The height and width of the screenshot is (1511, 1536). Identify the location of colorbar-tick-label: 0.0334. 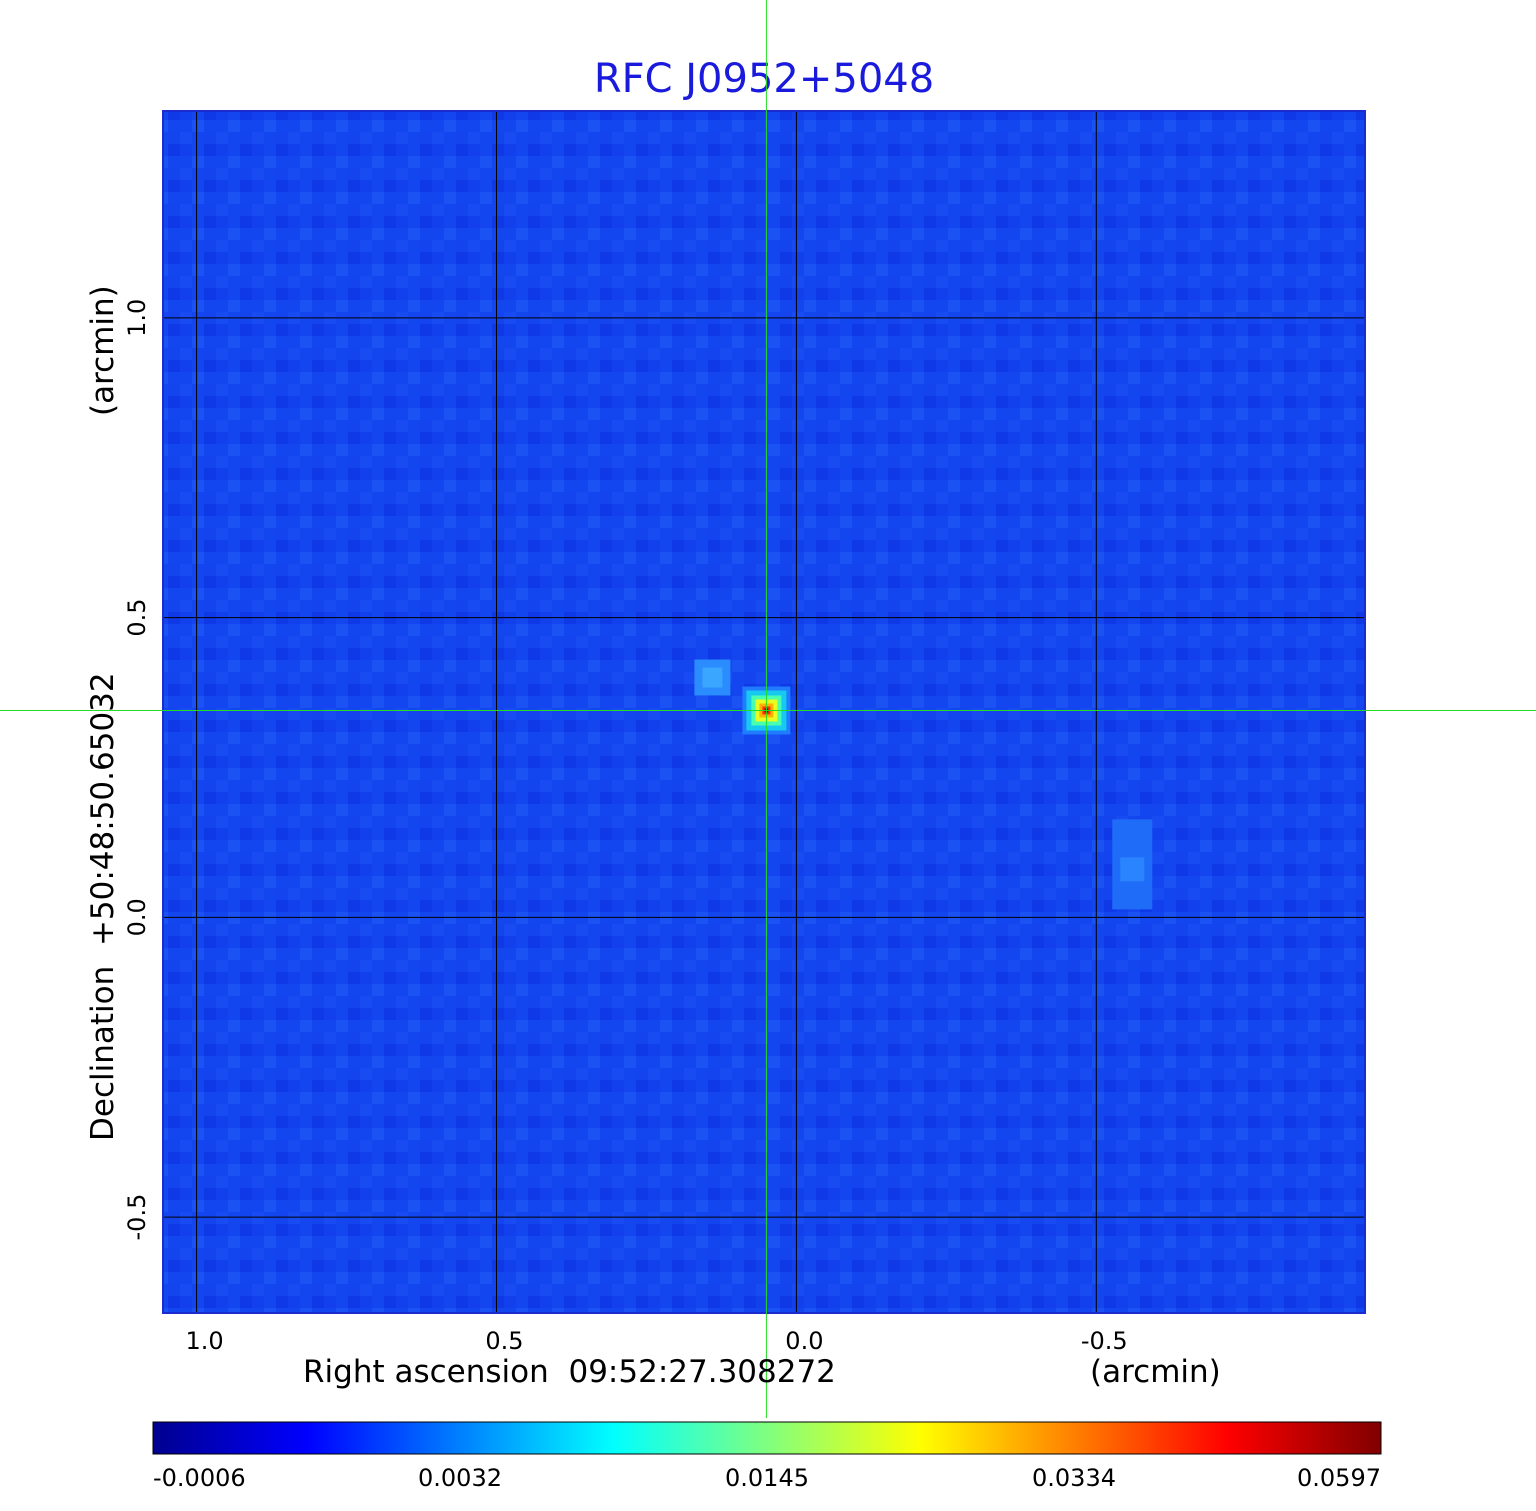
(1074, 1478).